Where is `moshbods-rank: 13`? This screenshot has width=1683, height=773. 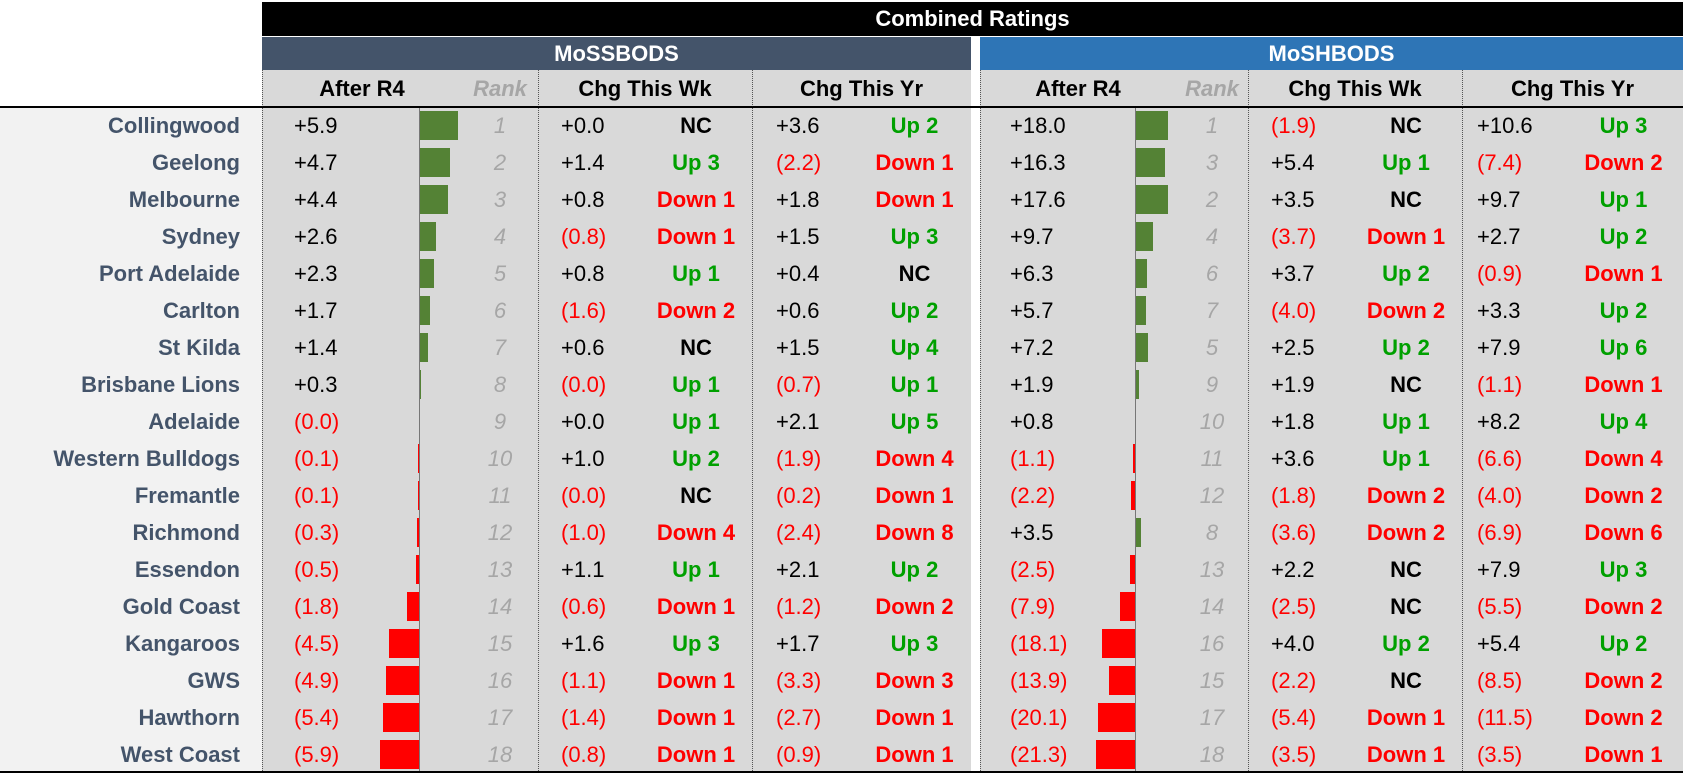
moshbods-rank: 13 is located at coordinates (1212, 569).